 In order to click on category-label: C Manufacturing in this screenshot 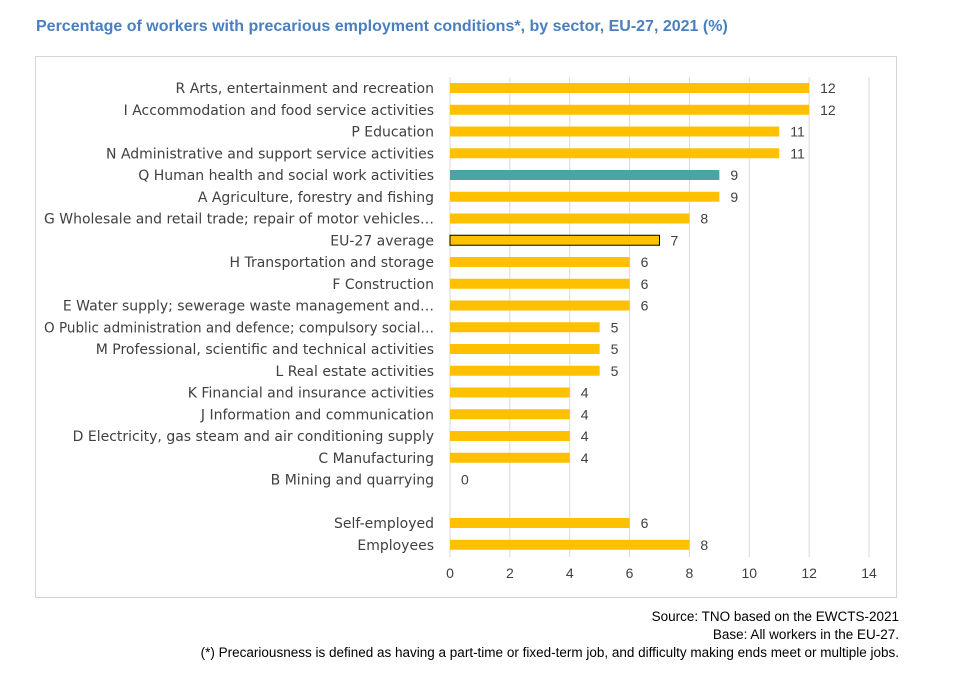, I will do `click(376, 459)`.